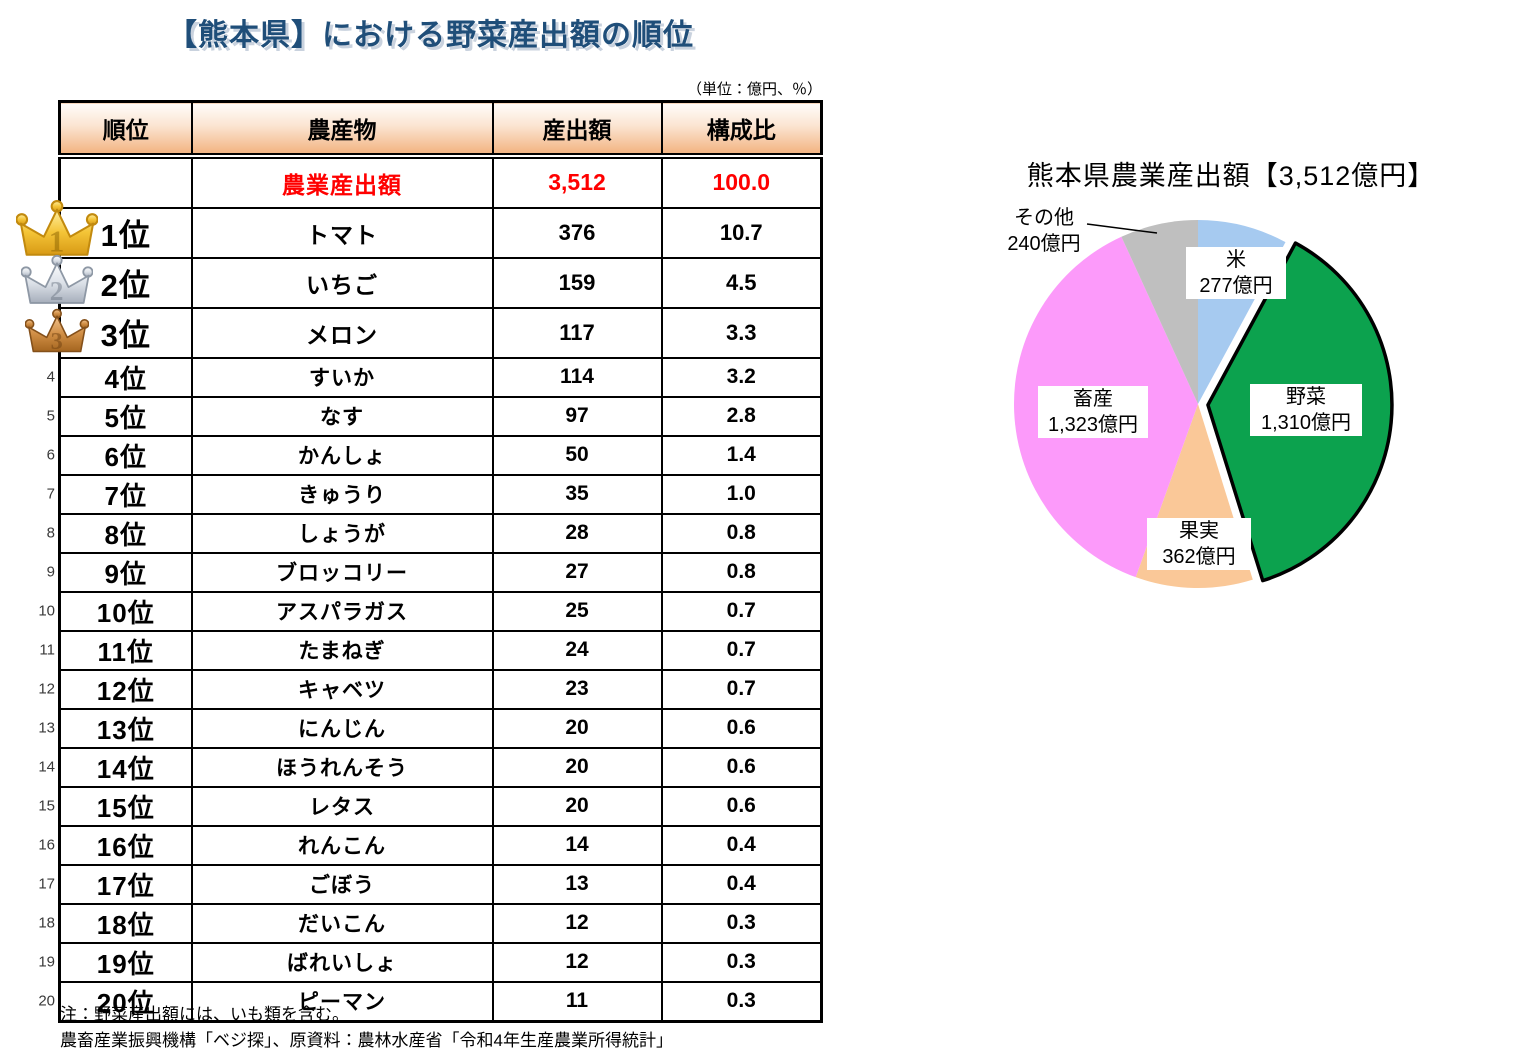 The image size is (1540, 1054). I want to click on table-row: 16 16位 れんこん 14 0.4, so click(430, 845).